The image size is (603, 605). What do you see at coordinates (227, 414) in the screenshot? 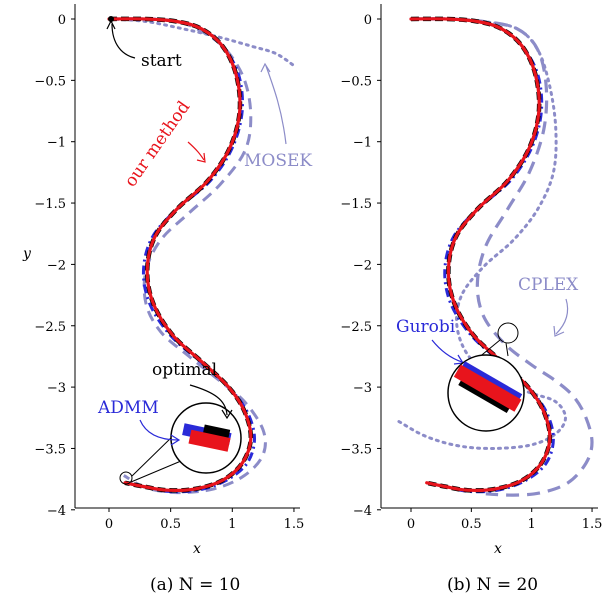
I see `optimal-arrow-head` at bounding box center [227, 414].